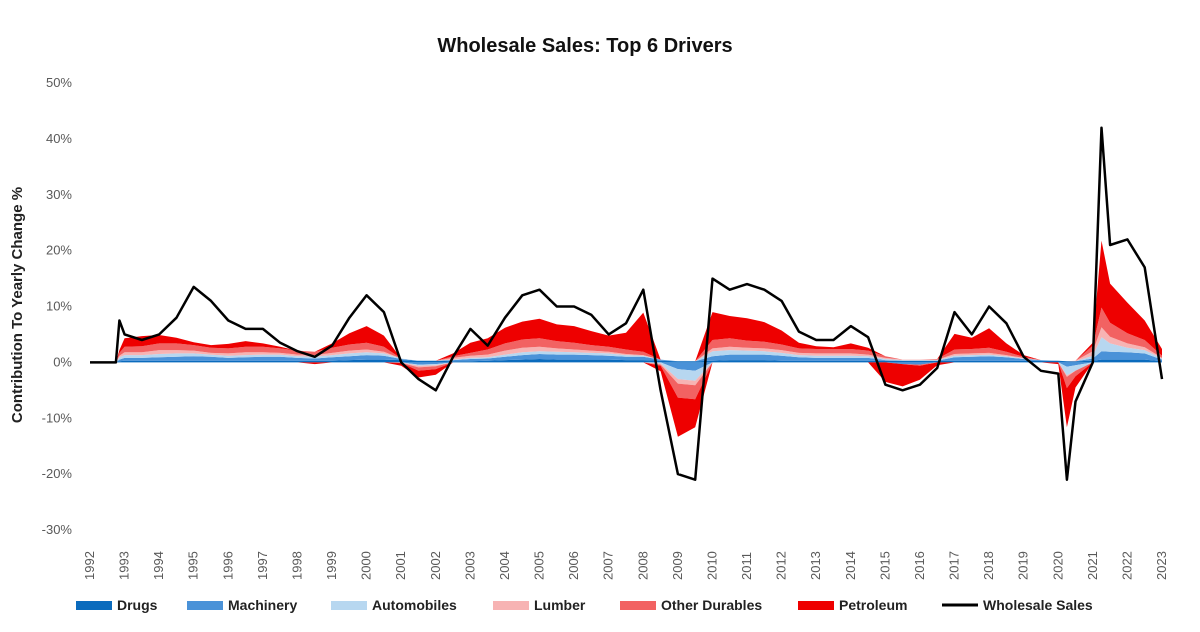  I want to click on legend-label-wholesale-sales: Wholesale Sales, so click(1038, 605).